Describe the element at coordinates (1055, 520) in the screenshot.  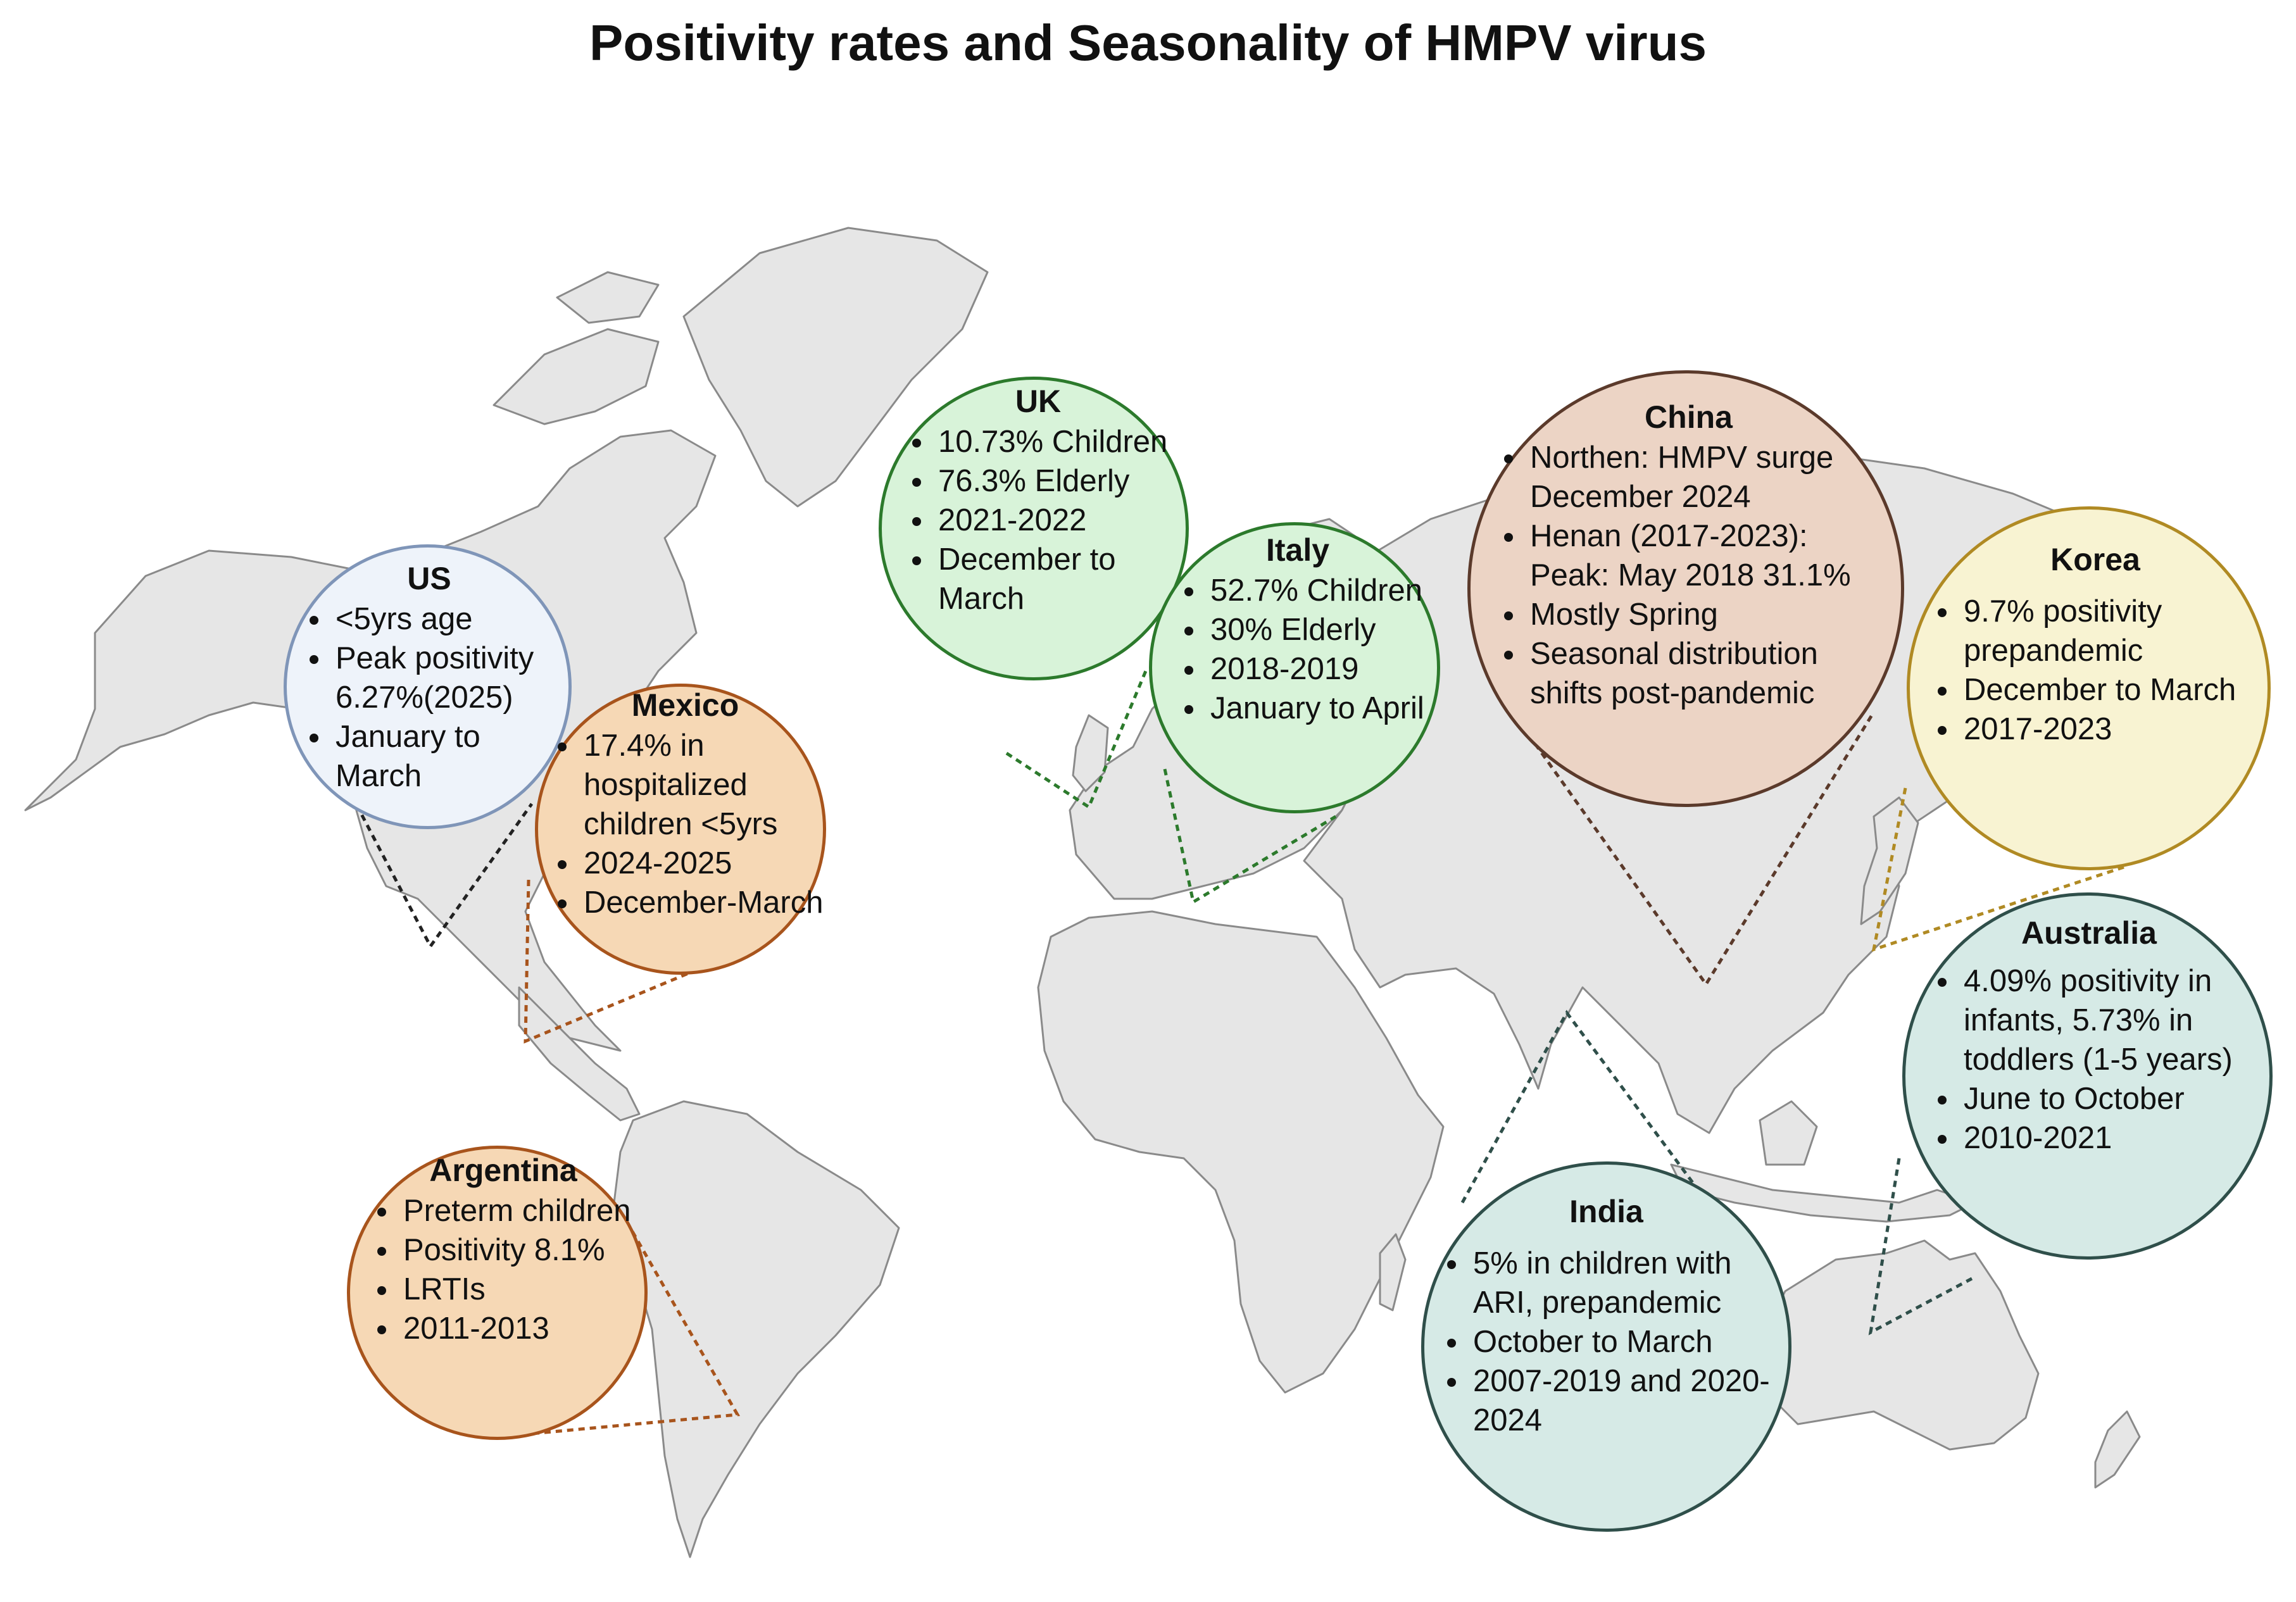
I see `uk-point-3: 2021-2022` at that location.